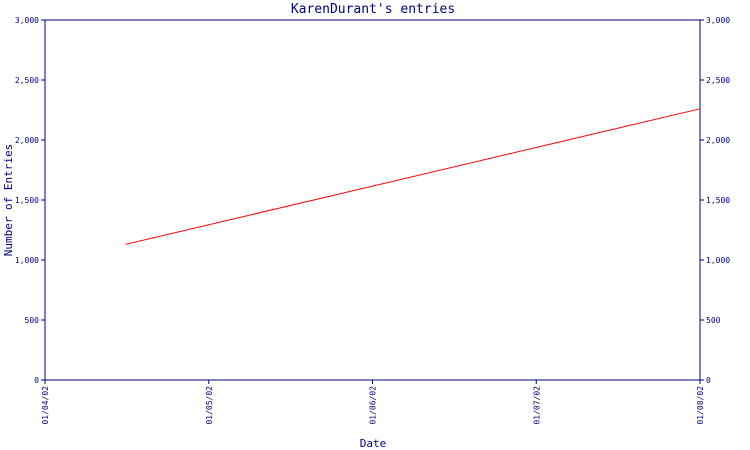  Describe the element at coordinates (32, 320) in the screenshot. I see `y-tick-label-left: 500` at that location.